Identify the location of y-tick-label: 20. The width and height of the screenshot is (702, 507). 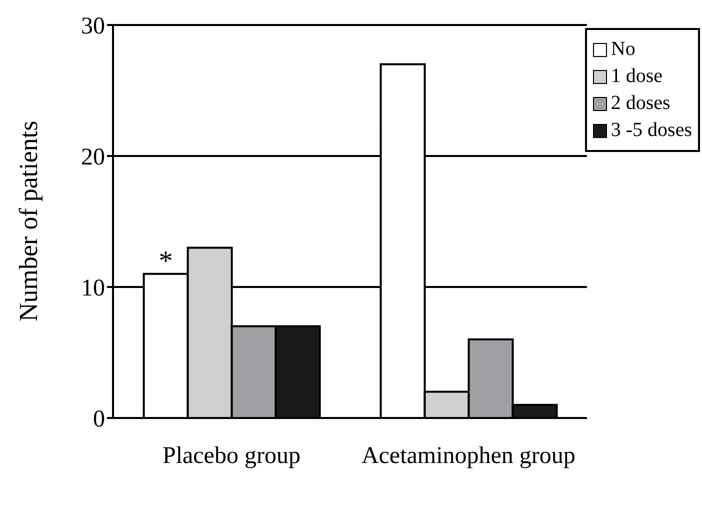
(93, 157).